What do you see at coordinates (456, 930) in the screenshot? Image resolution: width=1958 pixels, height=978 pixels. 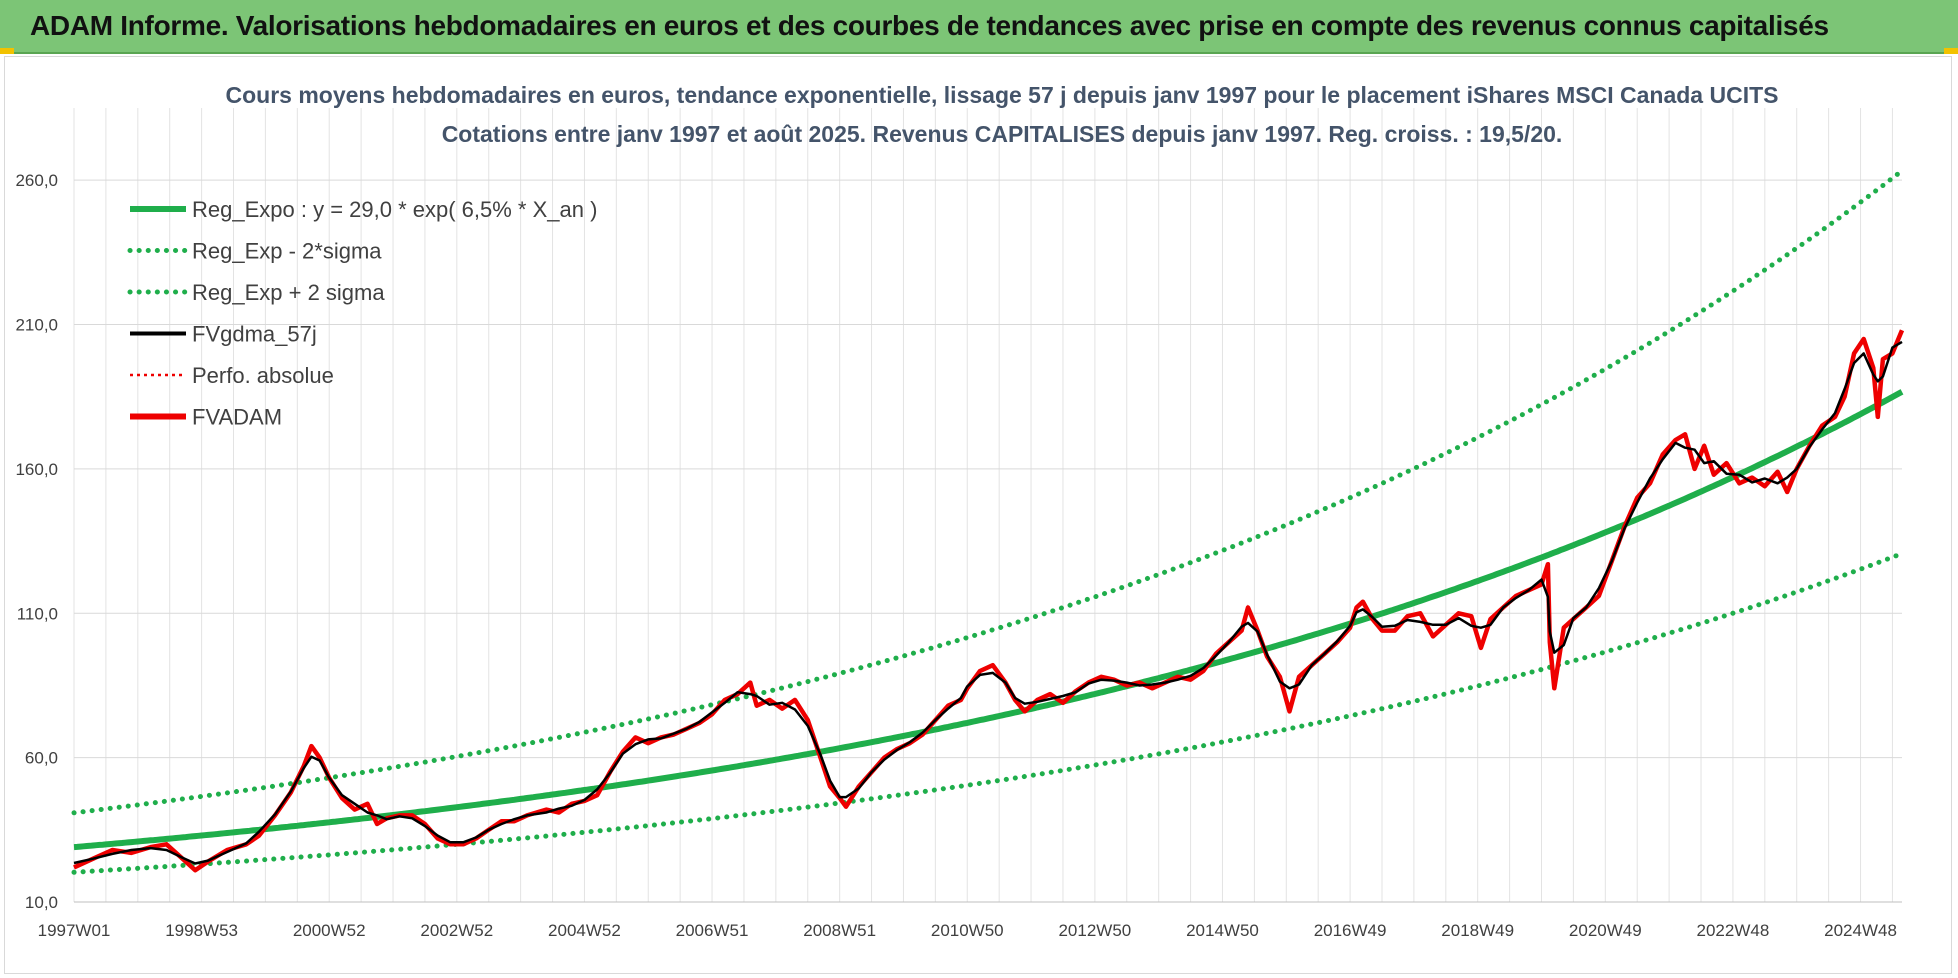 I see `x-tick-label: 2002W52` at bounding box center [456, 930].